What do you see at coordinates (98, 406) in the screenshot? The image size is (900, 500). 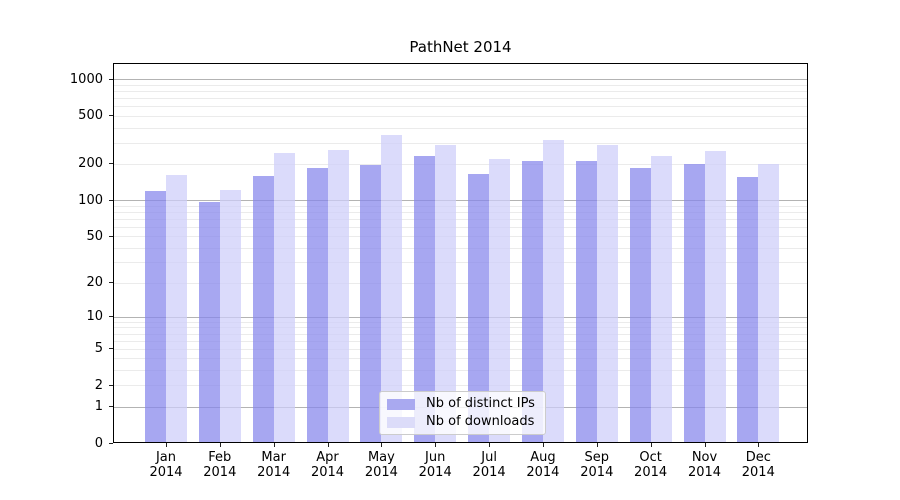 I see `y-tick-label-1: 1` at bounding box center [98, 406].